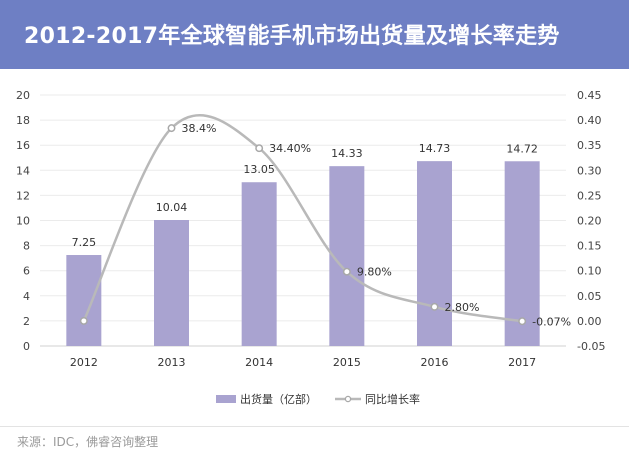  I want to click on growth-rate-label: -0.07%, so click(551, 321).